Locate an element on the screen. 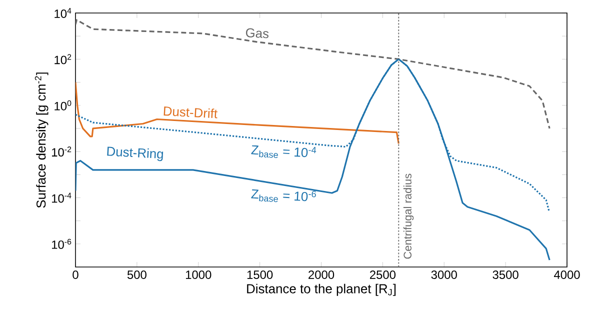 The width and height of the screenshot is (598, 326). x-tick-label: 3500 is located at coordinates (505, 274).